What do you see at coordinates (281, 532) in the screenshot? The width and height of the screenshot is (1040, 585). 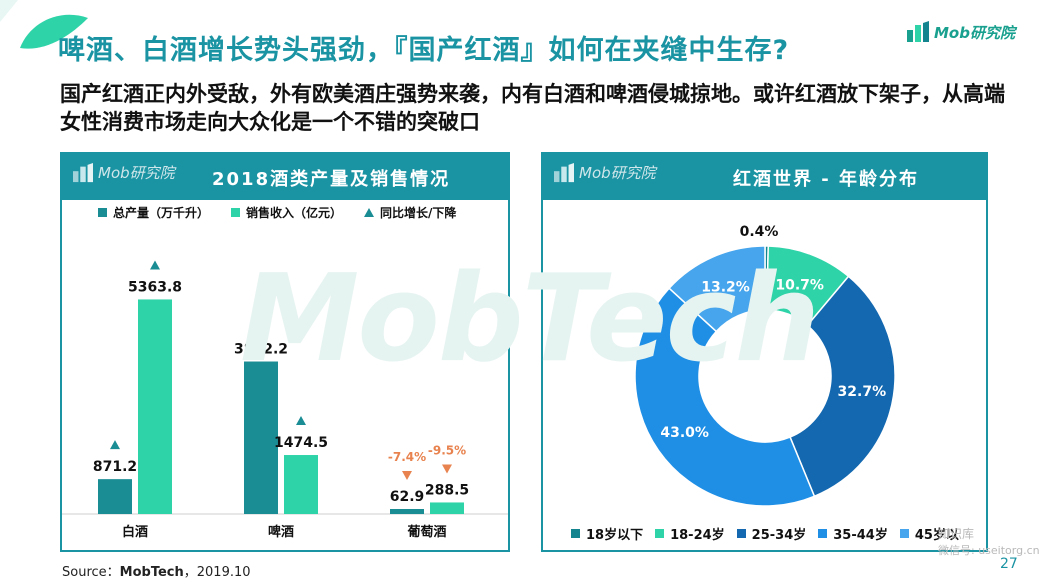 I see `category-label: 啤酒` at bounding box center [281, 532].